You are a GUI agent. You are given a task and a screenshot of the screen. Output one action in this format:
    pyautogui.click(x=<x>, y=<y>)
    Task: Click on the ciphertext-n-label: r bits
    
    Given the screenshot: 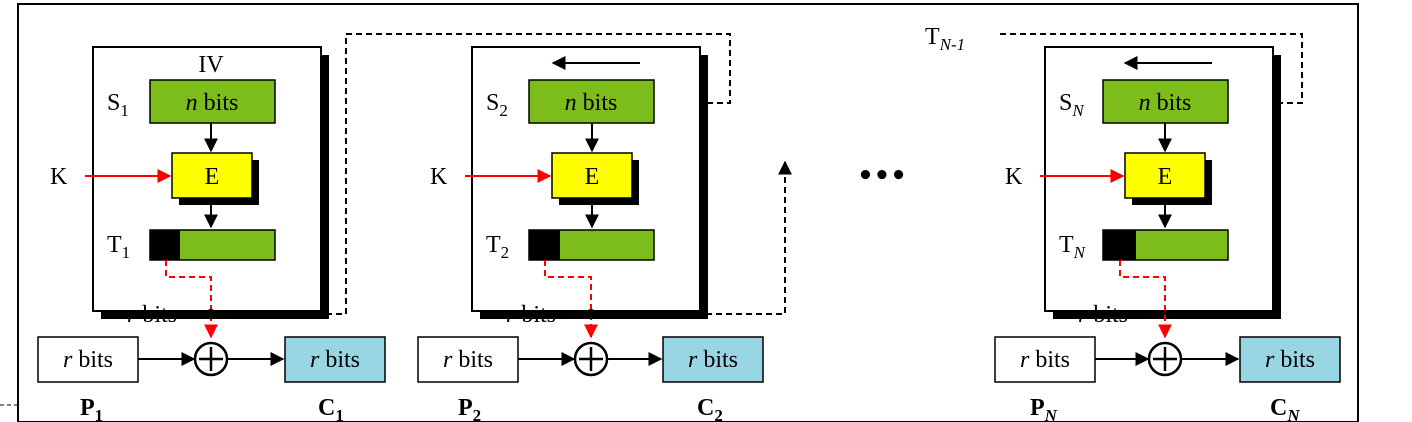 What is the action you would take?
    pyautogui.click(x=1290, y=360)
    